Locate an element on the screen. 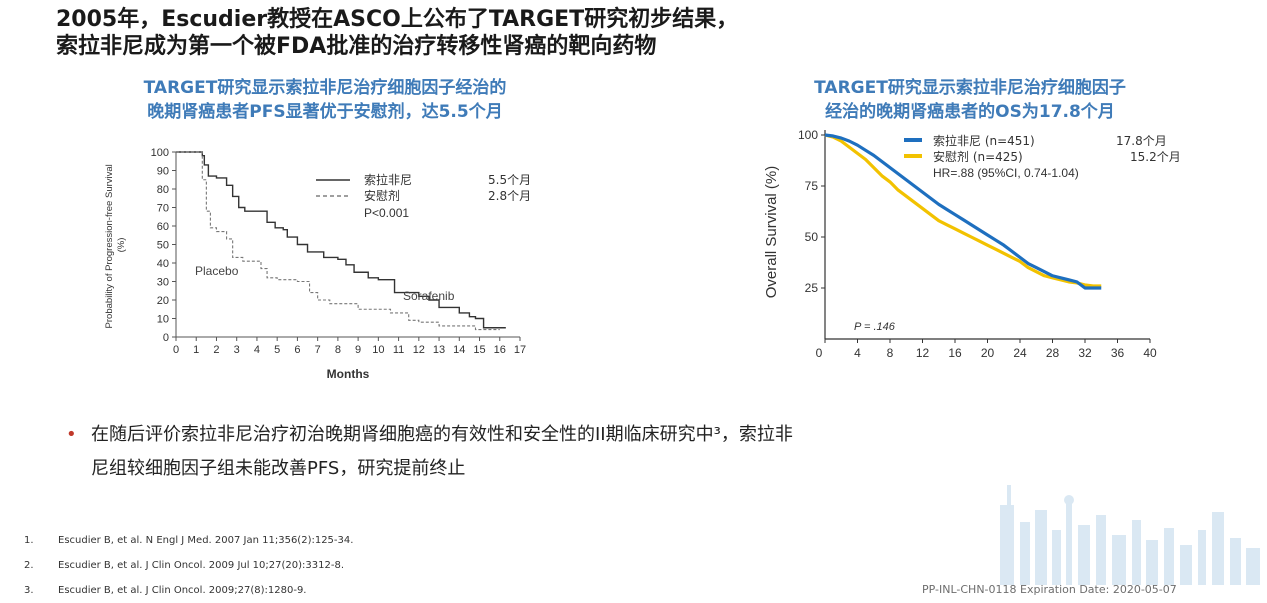 The height and width of the screenshot is (603, 1267). pfs-y-tick-label: 50 is located at coordinates (163, 246).